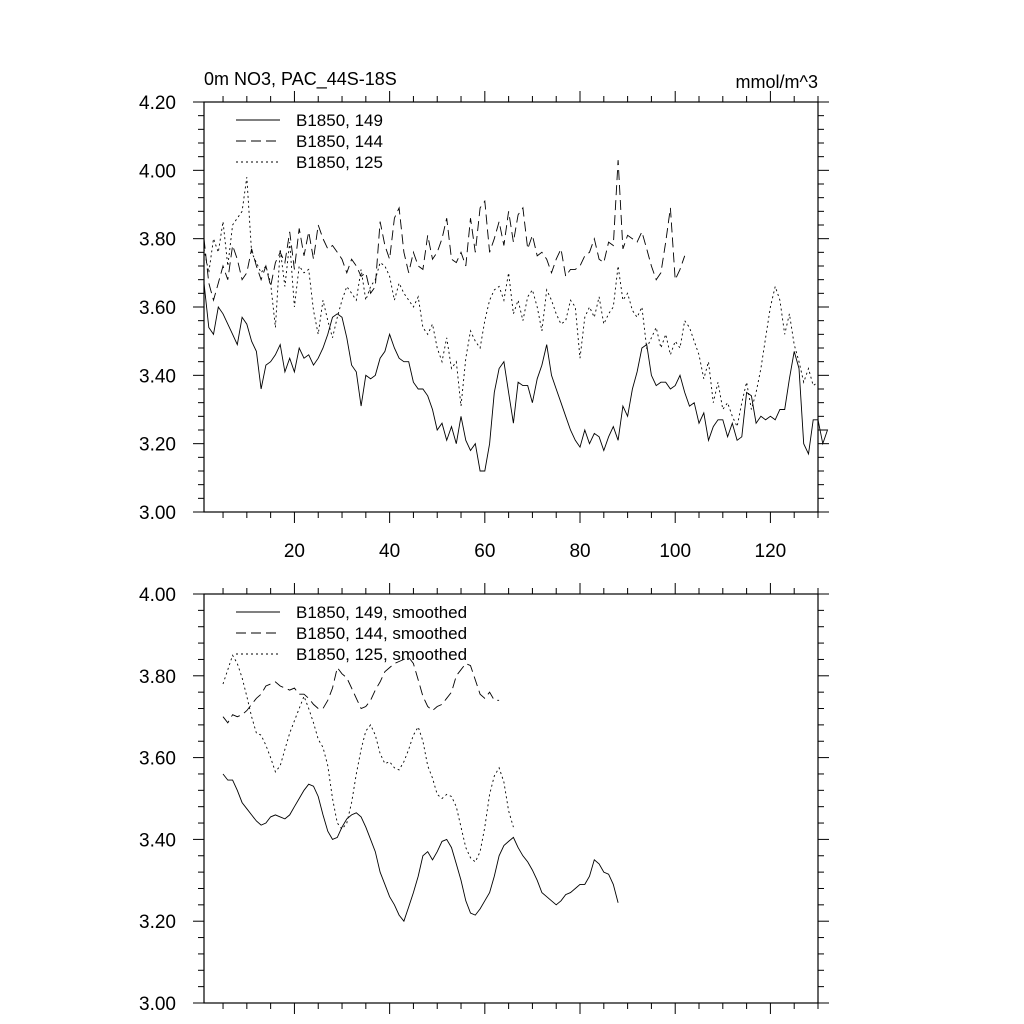  What do you see at coordinates (675, 551) in the screenshot?
I see `x-tick-label: 100` at bounding box center [675, 551].